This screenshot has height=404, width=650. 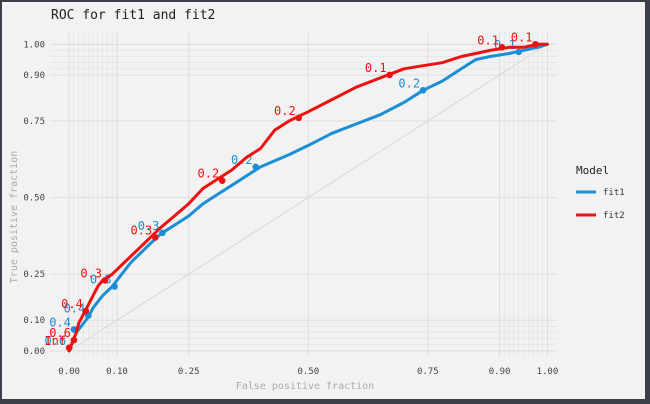 I want to click on legend-label-fit1: fit1, so click(x=614, y=193).